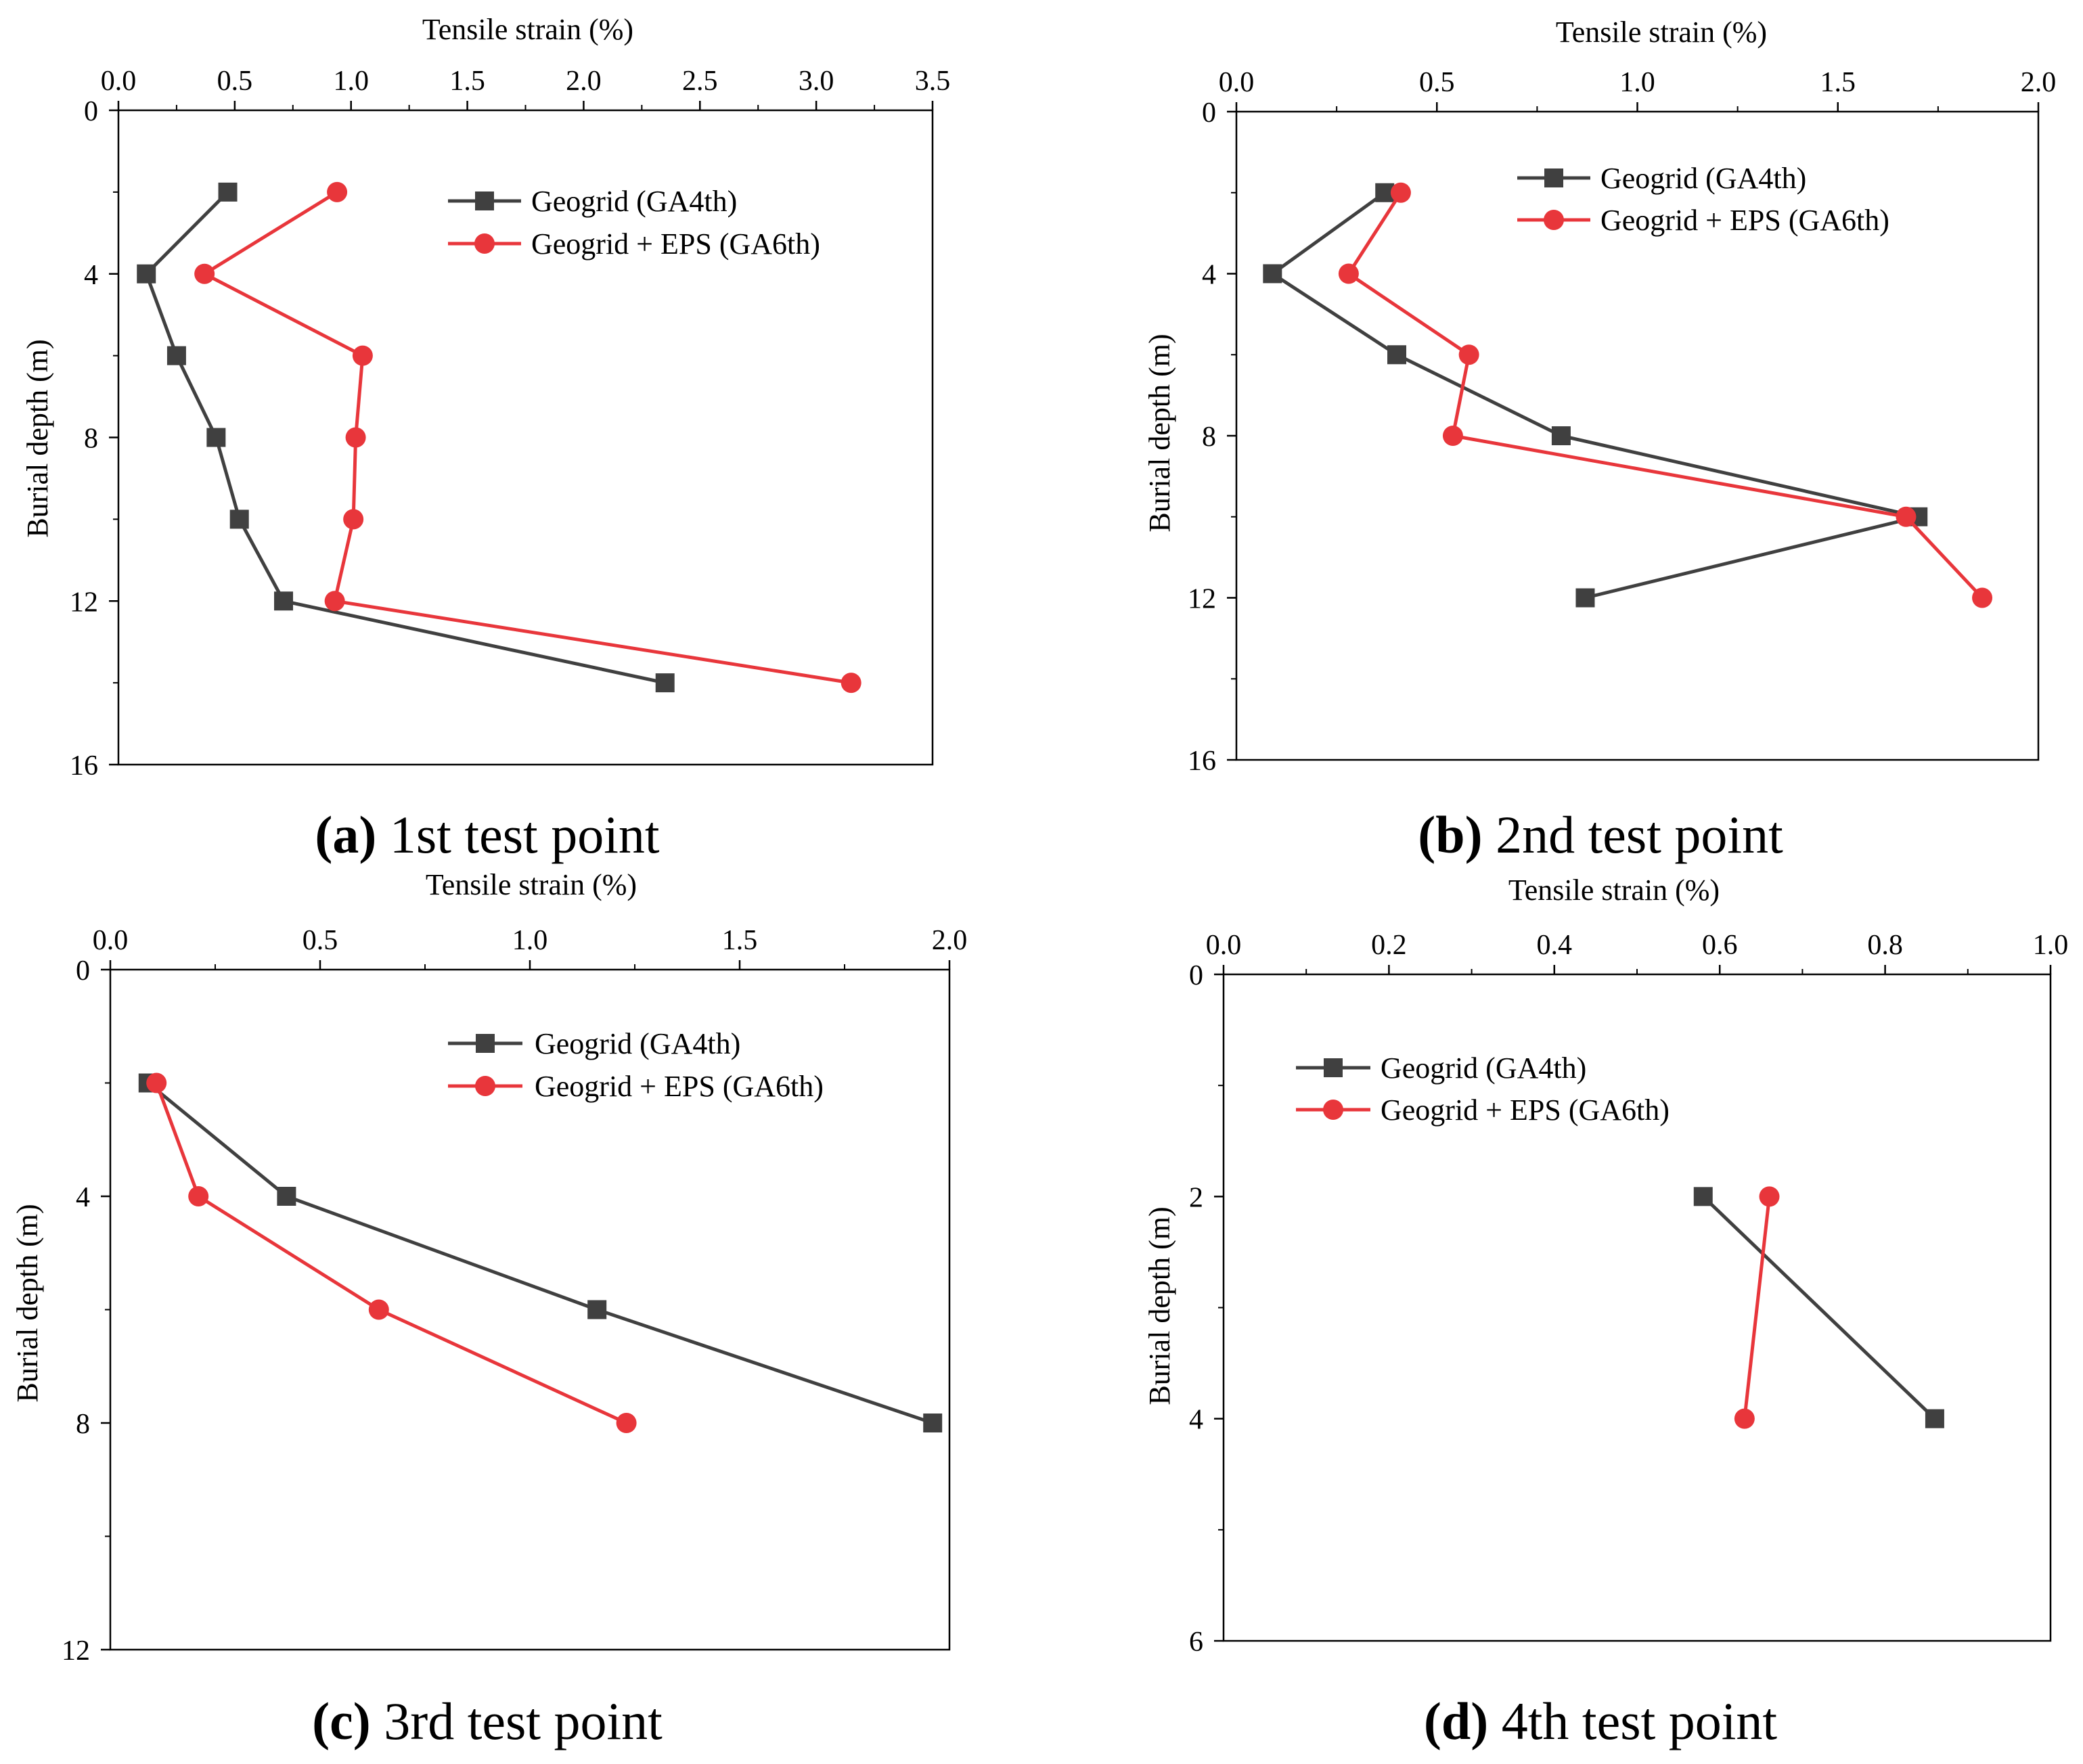 This screenshot has height=1764, width=2083. I want to click on panel-a-legend: Geogrid (GA4th) Geogrid + EPS (GA6th), so click(634, 223).